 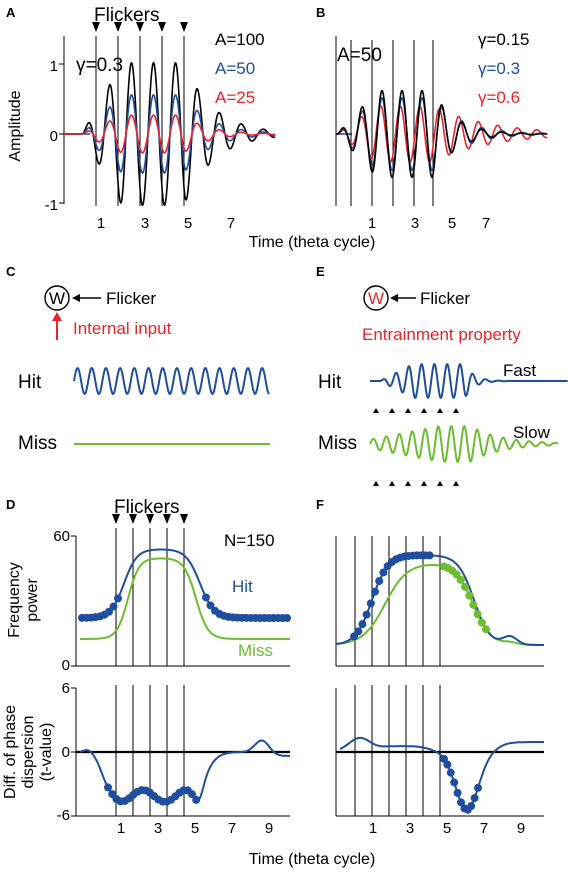 I want to click on legend-a-100: A=100, so click(x=240, y=39).